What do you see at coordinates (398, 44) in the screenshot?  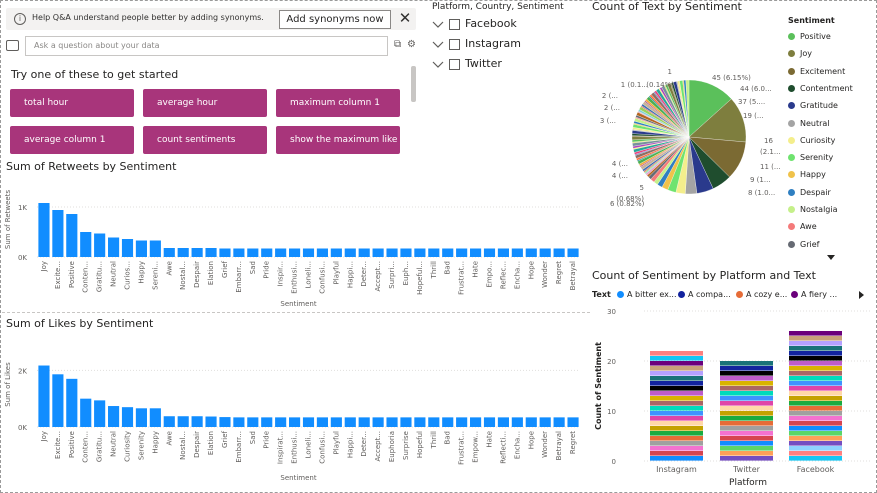 I see `convert-visual-icon: ⧉` at bounding box center [398, 44].